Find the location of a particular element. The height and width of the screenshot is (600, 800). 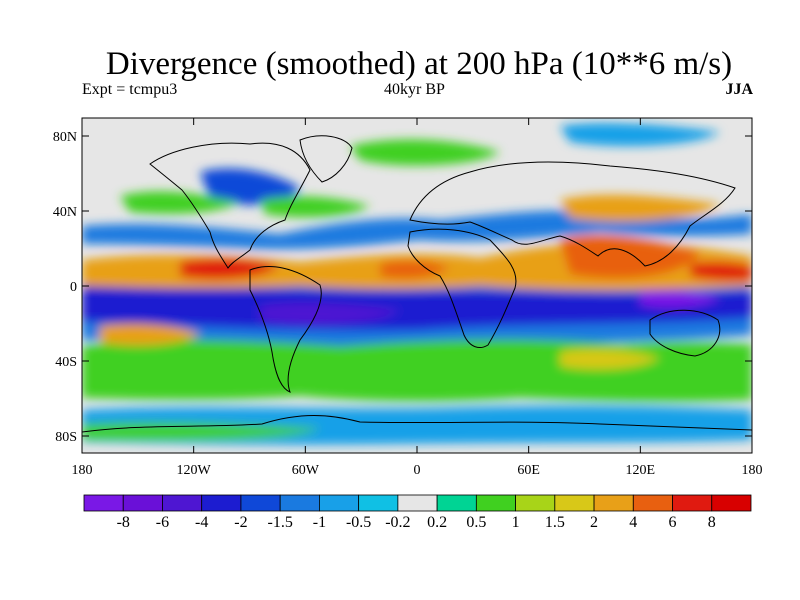

colorbar-label: 0.2 is located at coordinates (437, 522).